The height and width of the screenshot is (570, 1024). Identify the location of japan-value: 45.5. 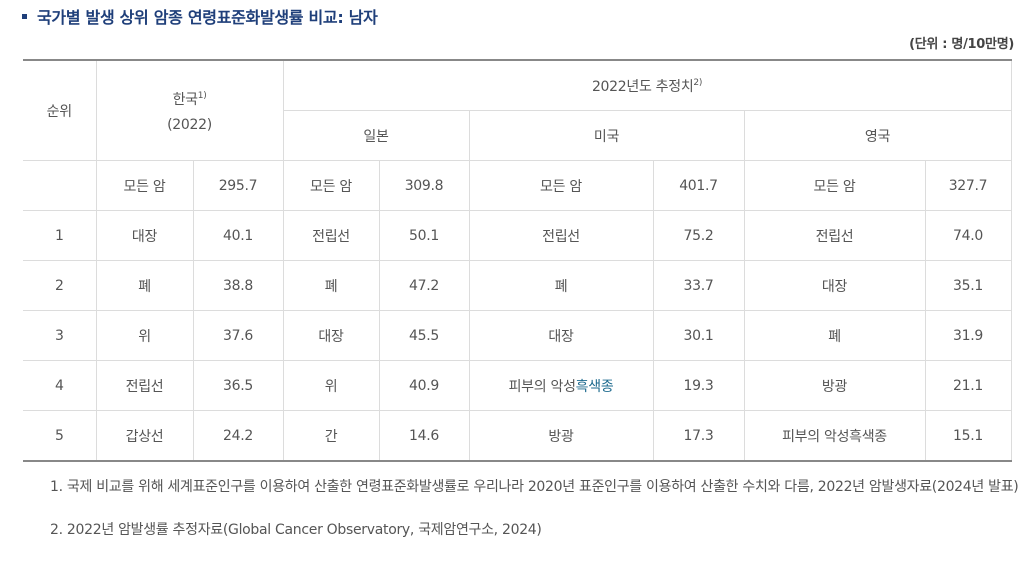
(424, 335).